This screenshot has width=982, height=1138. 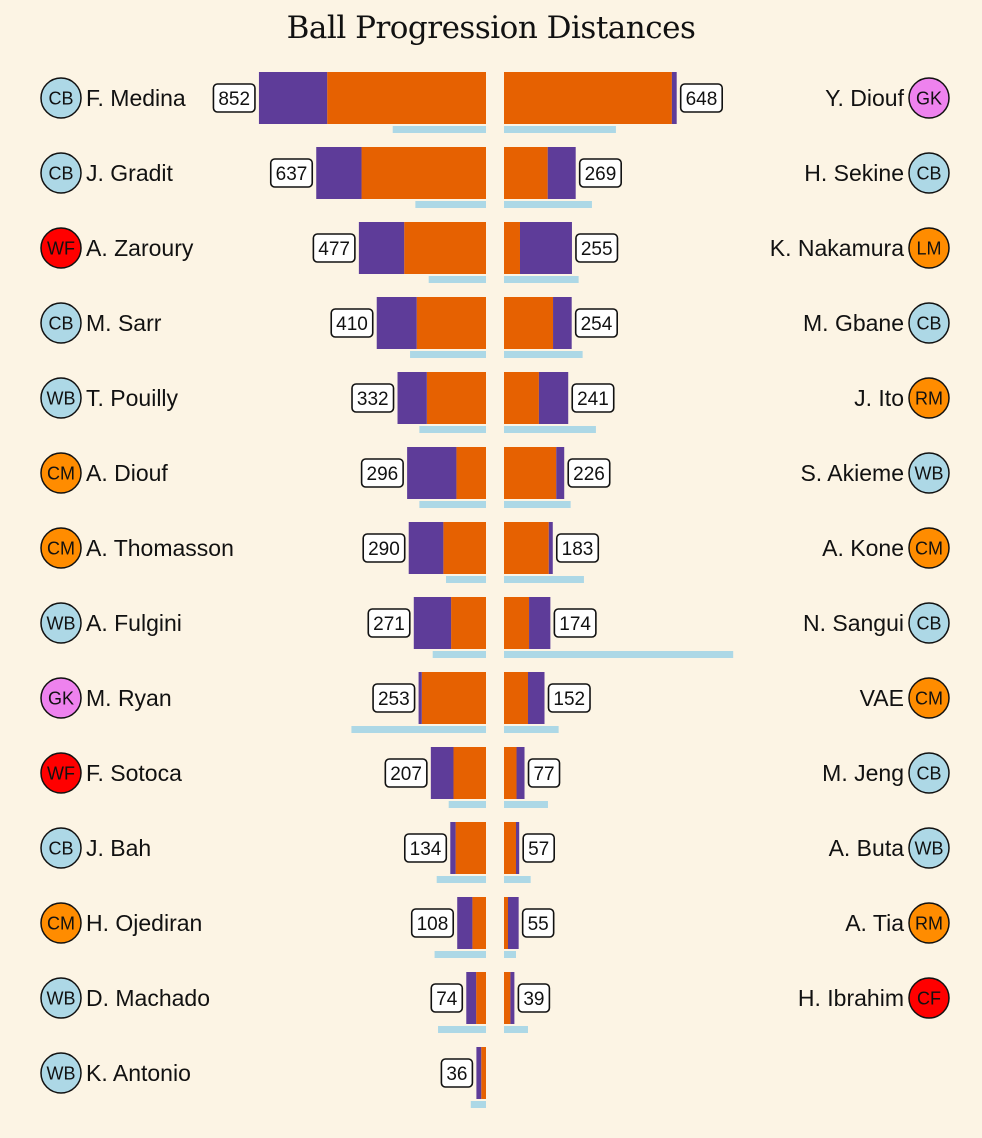 I want to click on right-position-label-10: WB, so click(x=929, y=849).